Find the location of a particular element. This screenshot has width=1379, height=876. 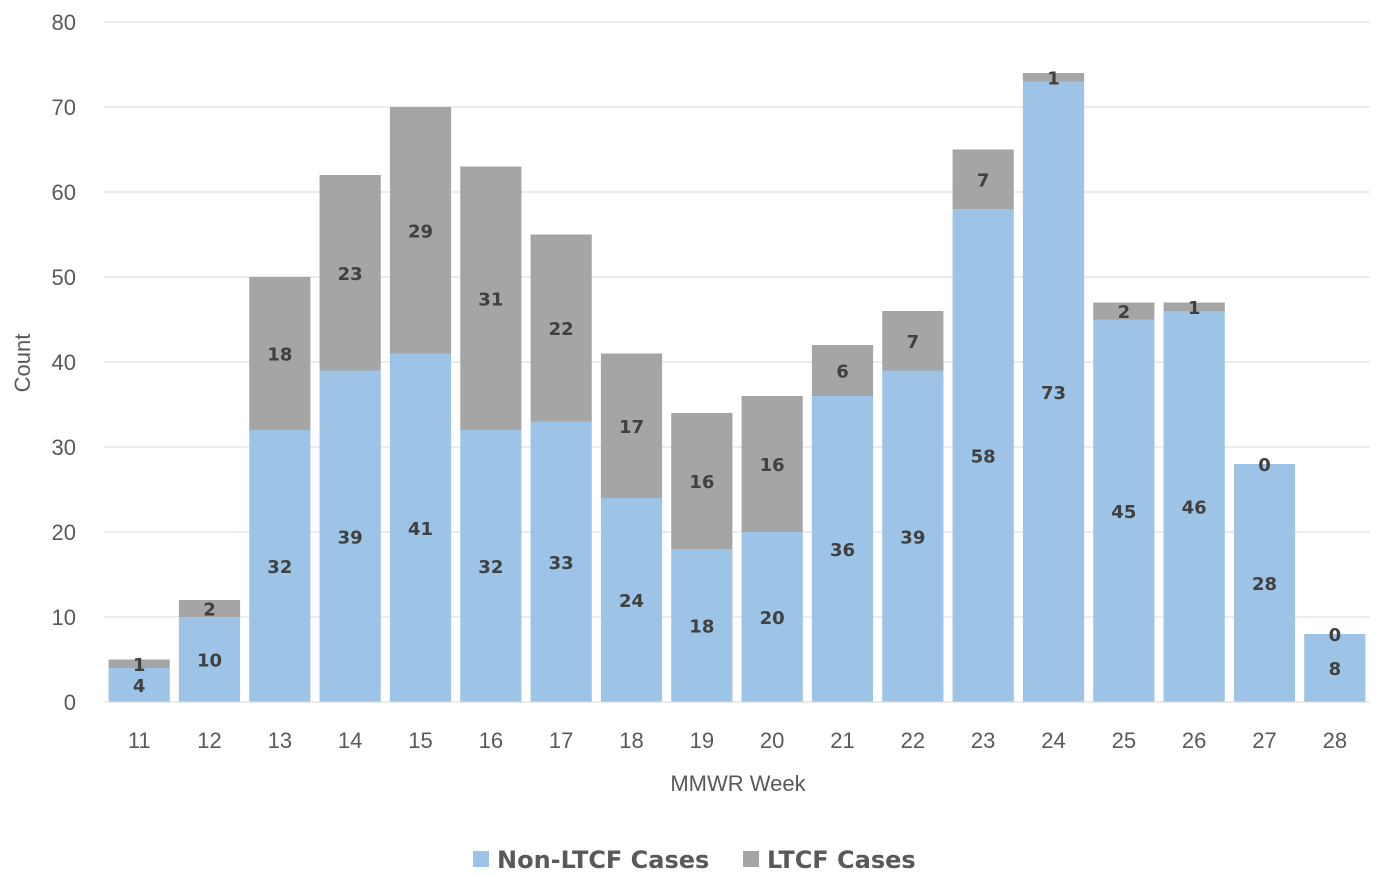

x-tick-label: 16 is located at coordinates (491, 740).